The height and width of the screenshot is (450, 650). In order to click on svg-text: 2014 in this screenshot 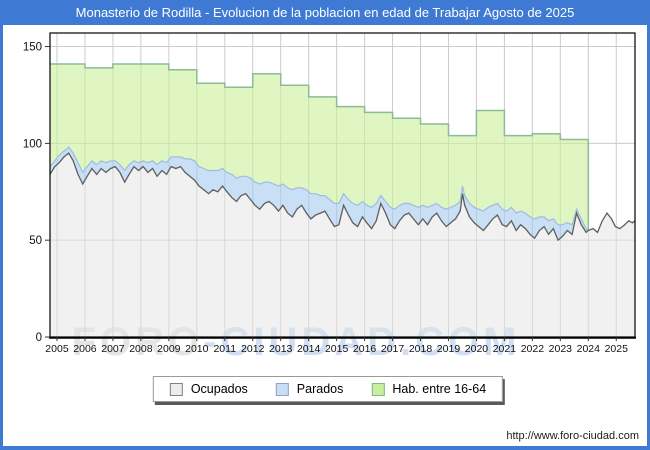, I will do `click(309, 349)`.